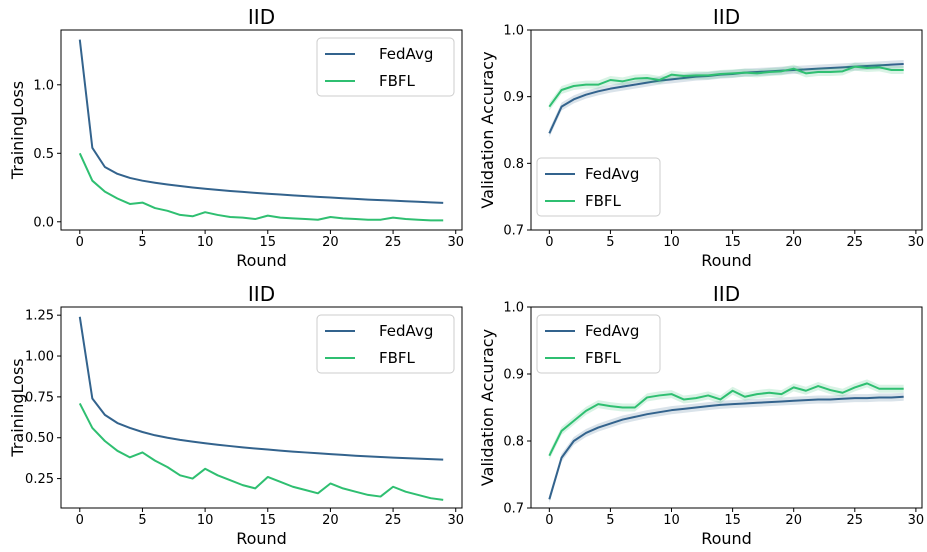  I want to click on br-legend-label-fedavg: FedAvg, so click(612, 331).